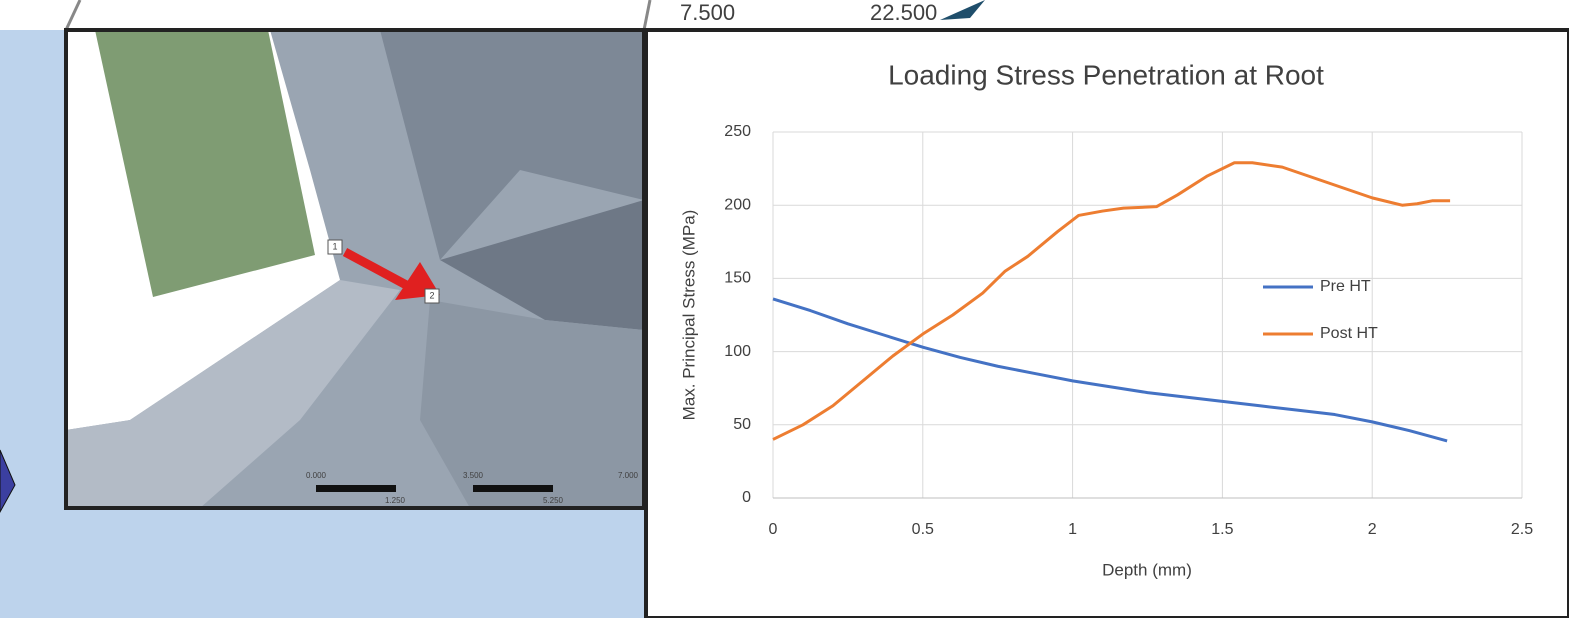  Describe the element at coordinates (377, 269) in the screenshot. I see `arrow` at that location.